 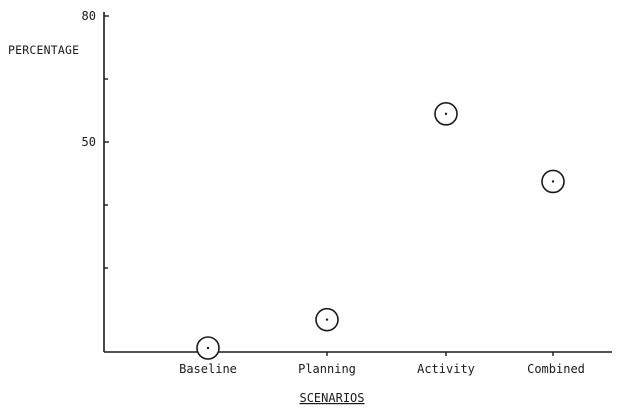 I want to click on y-tick-label: 80, so click(x=89, y=16).